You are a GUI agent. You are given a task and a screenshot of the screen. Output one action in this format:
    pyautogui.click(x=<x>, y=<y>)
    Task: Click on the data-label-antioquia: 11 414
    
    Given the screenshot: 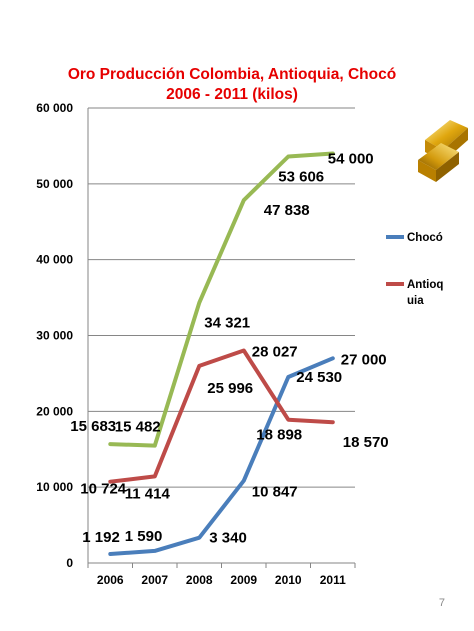 What is the action you would take?
    pyautogui.click(x=148, y=493)
    